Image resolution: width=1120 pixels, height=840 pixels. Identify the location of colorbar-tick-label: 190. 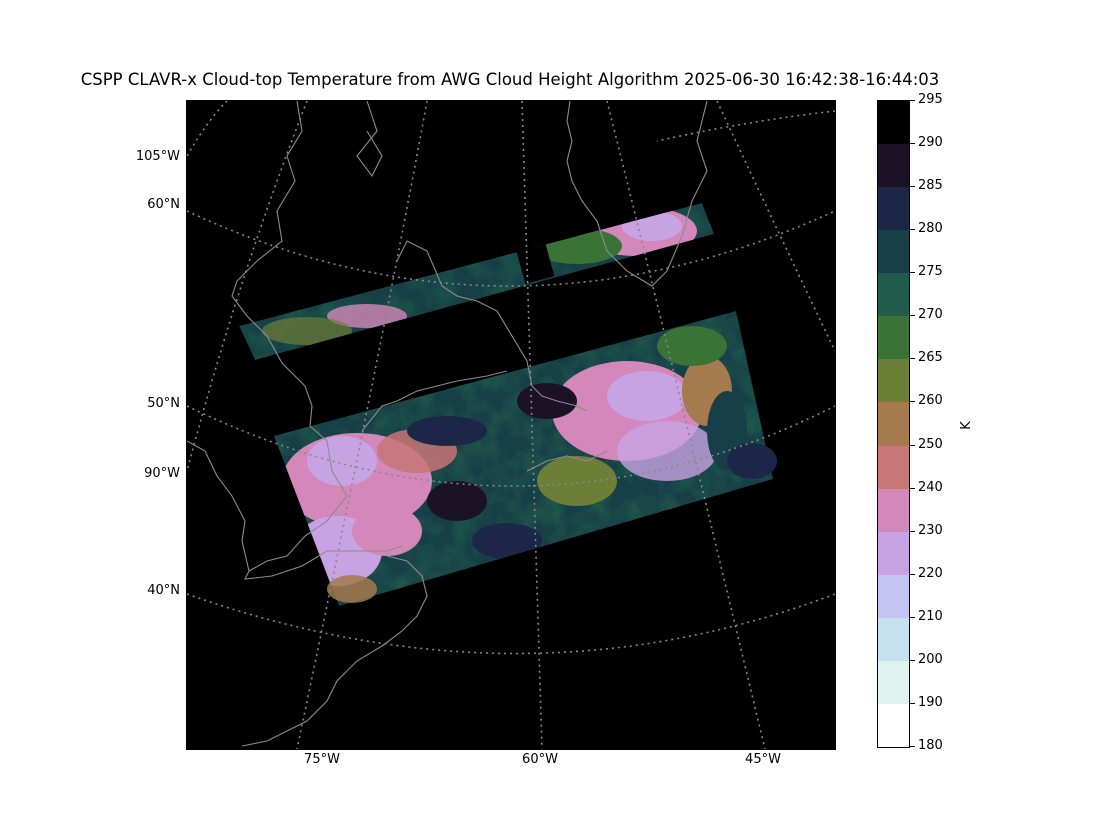
(930, 702).